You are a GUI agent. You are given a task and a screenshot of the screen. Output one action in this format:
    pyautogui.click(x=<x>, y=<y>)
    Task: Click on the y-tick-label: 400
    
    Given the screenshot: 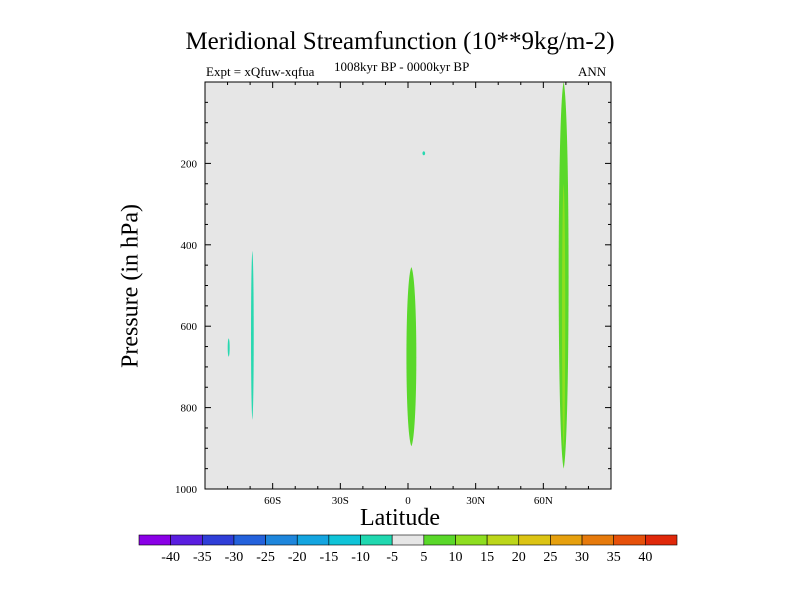 What is the action you would take?
    pyautogui.click(x=189, y=246)
    